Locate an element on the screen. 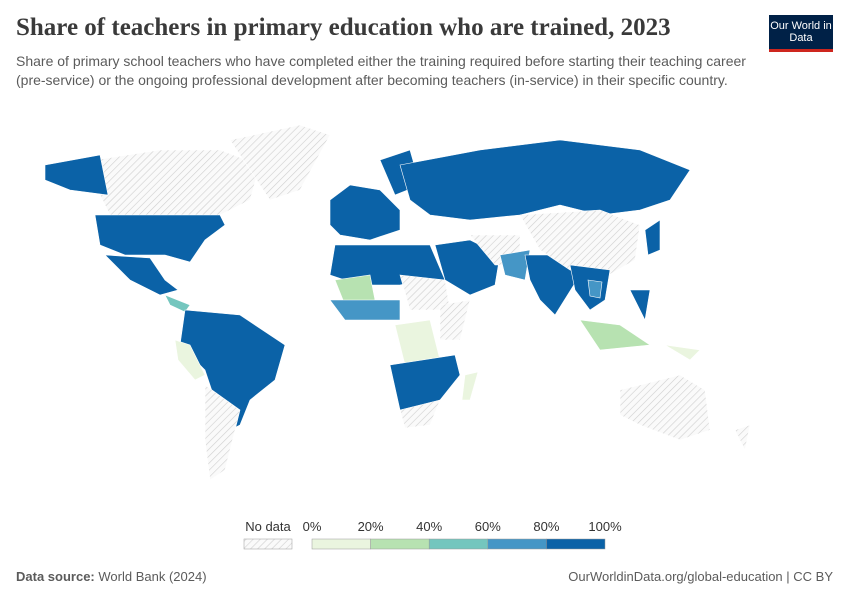 The height and width of the screenshot is (600, 850). legend-label: 40% is located at coordinates (429, 526).